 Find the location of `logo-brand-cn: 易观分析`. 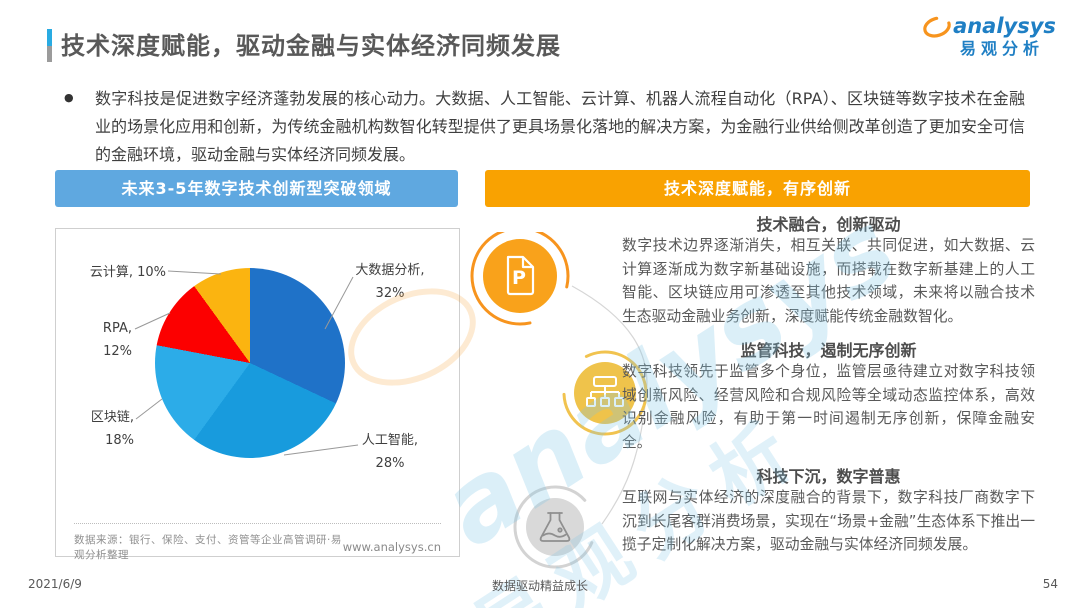

logo-brand-cn: 易观分析 is located at coordinates (1001, 48).